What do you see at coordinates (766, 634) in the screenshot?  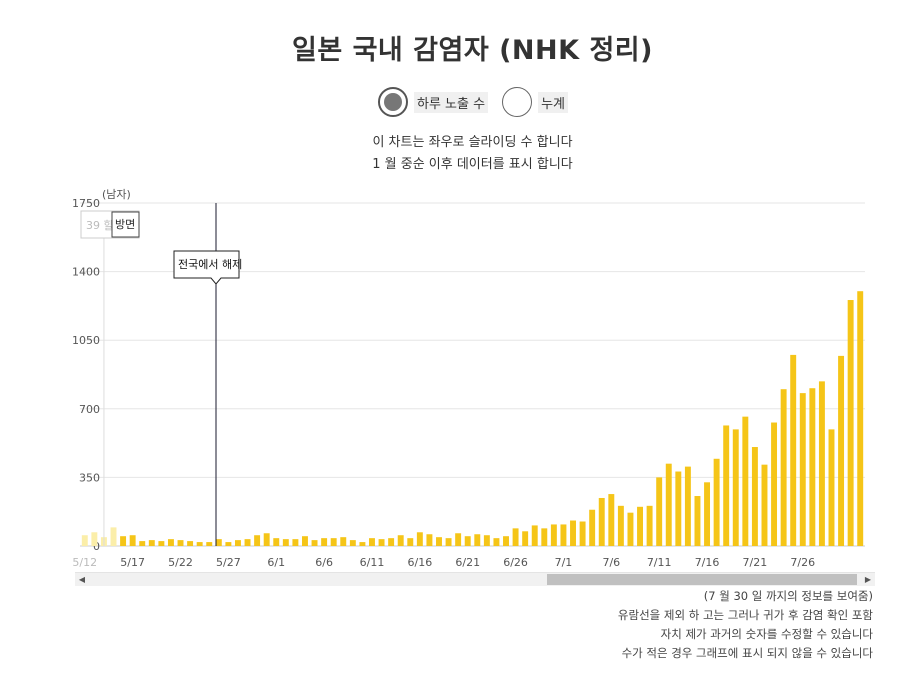 I see `footnote-revision: 자치 제가 과거의 숫자를 수정할 수 있습니다` at bounding box center [766, 634].